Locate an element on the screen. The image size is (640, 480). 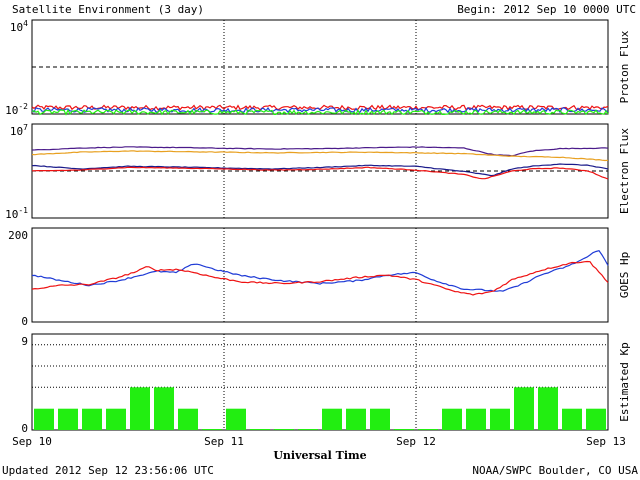
electron-ytick-bottom-base: 10 is located at coordinates (11, 214).